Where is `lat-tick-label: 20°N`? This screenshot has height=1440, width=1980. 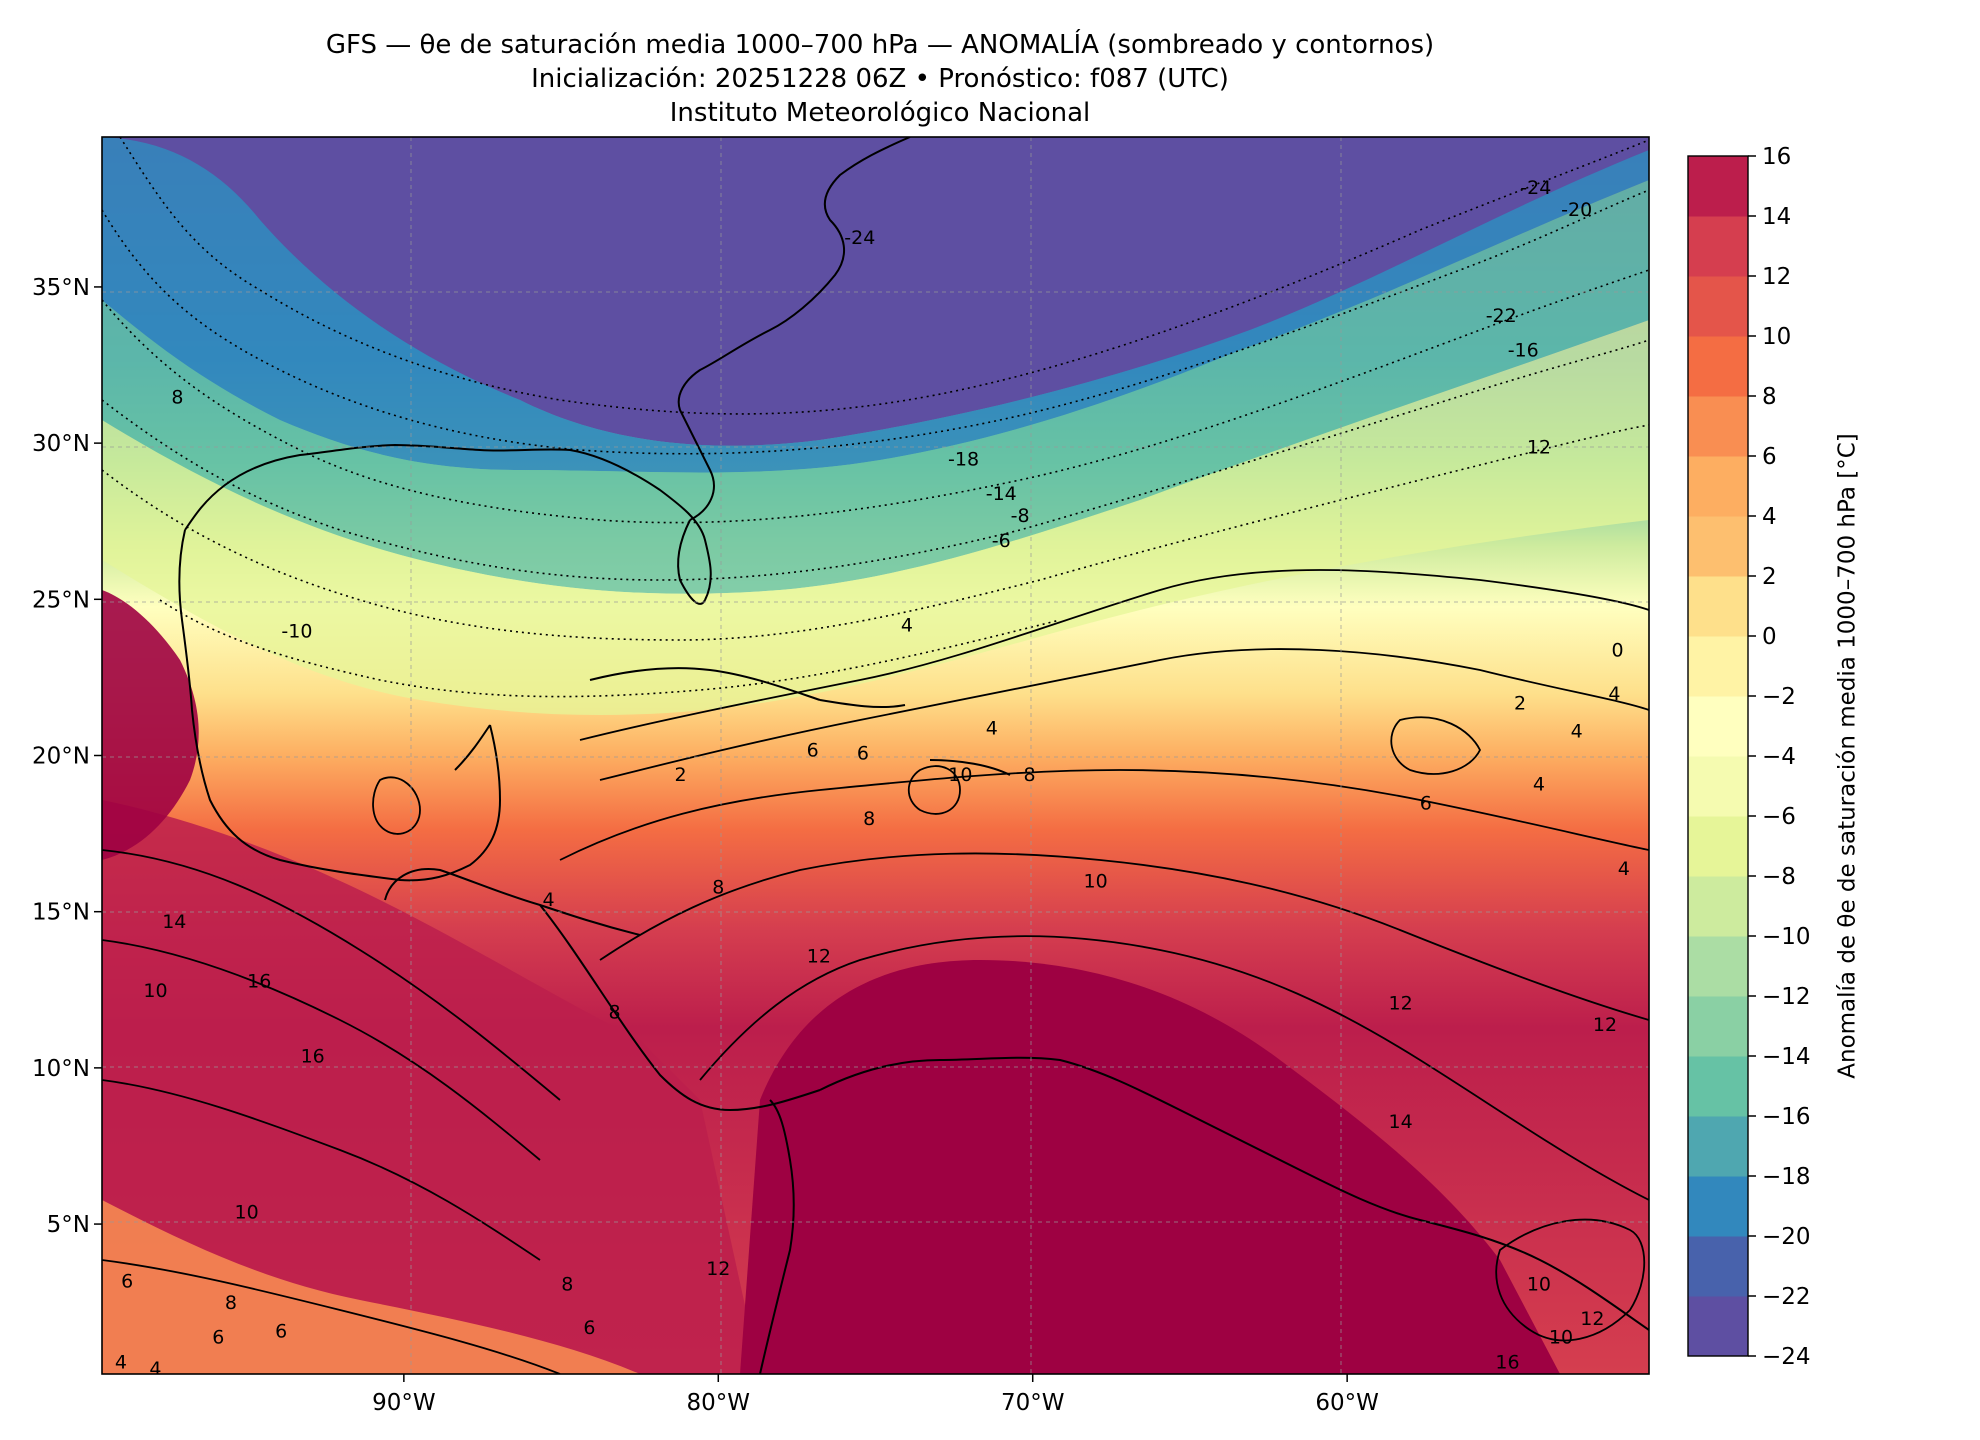 lat-tick-label: 20°N is located at coordinates (61, 757).